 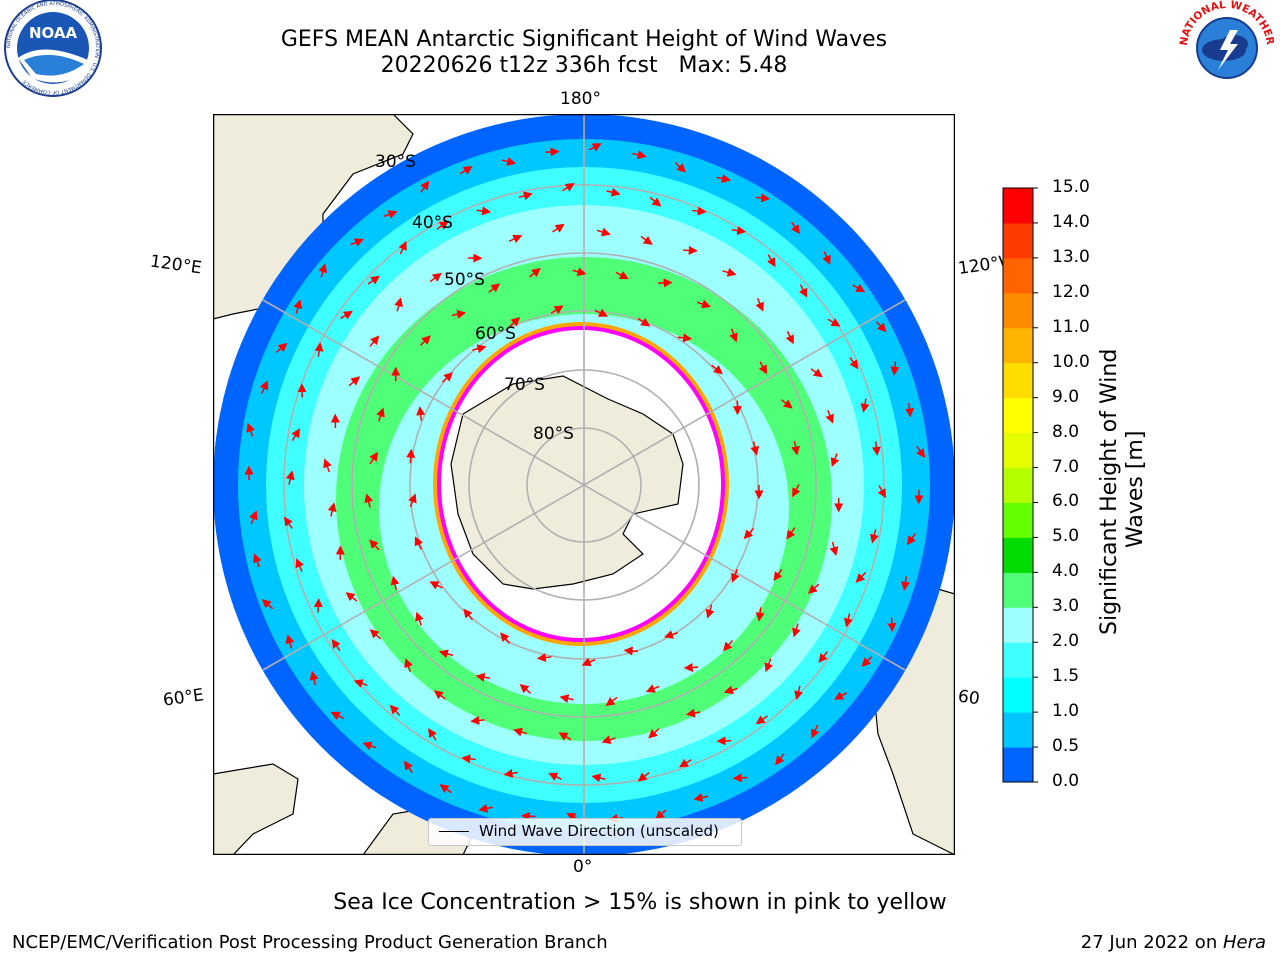 I want to click on footer-date: 27 Jun 2022 on Hera, so click(x=1173, y=942).